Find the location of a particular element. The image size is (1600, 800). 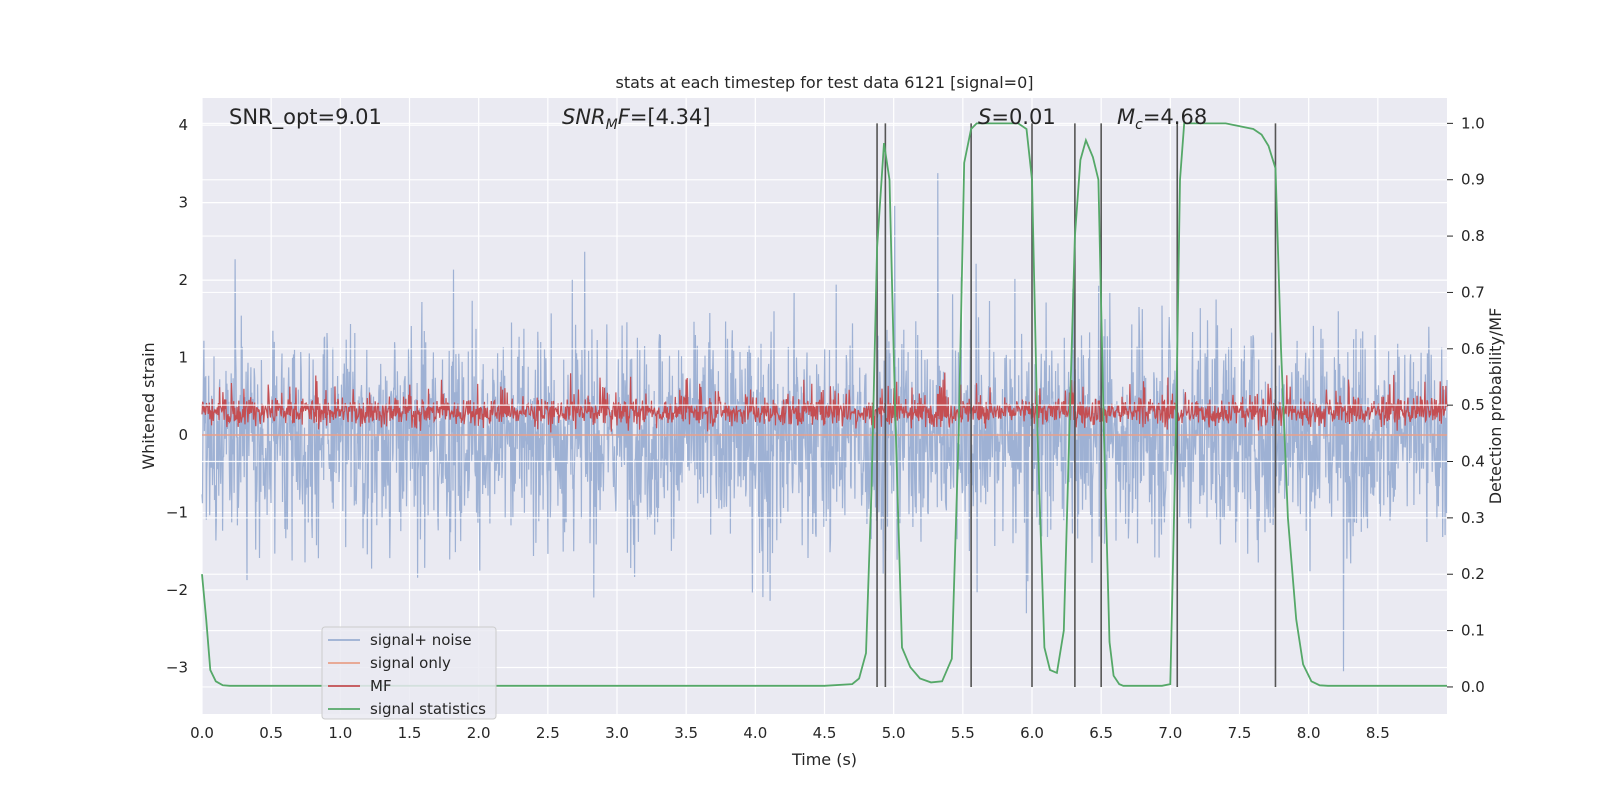

legend-box is located at coordinates (409, 673).